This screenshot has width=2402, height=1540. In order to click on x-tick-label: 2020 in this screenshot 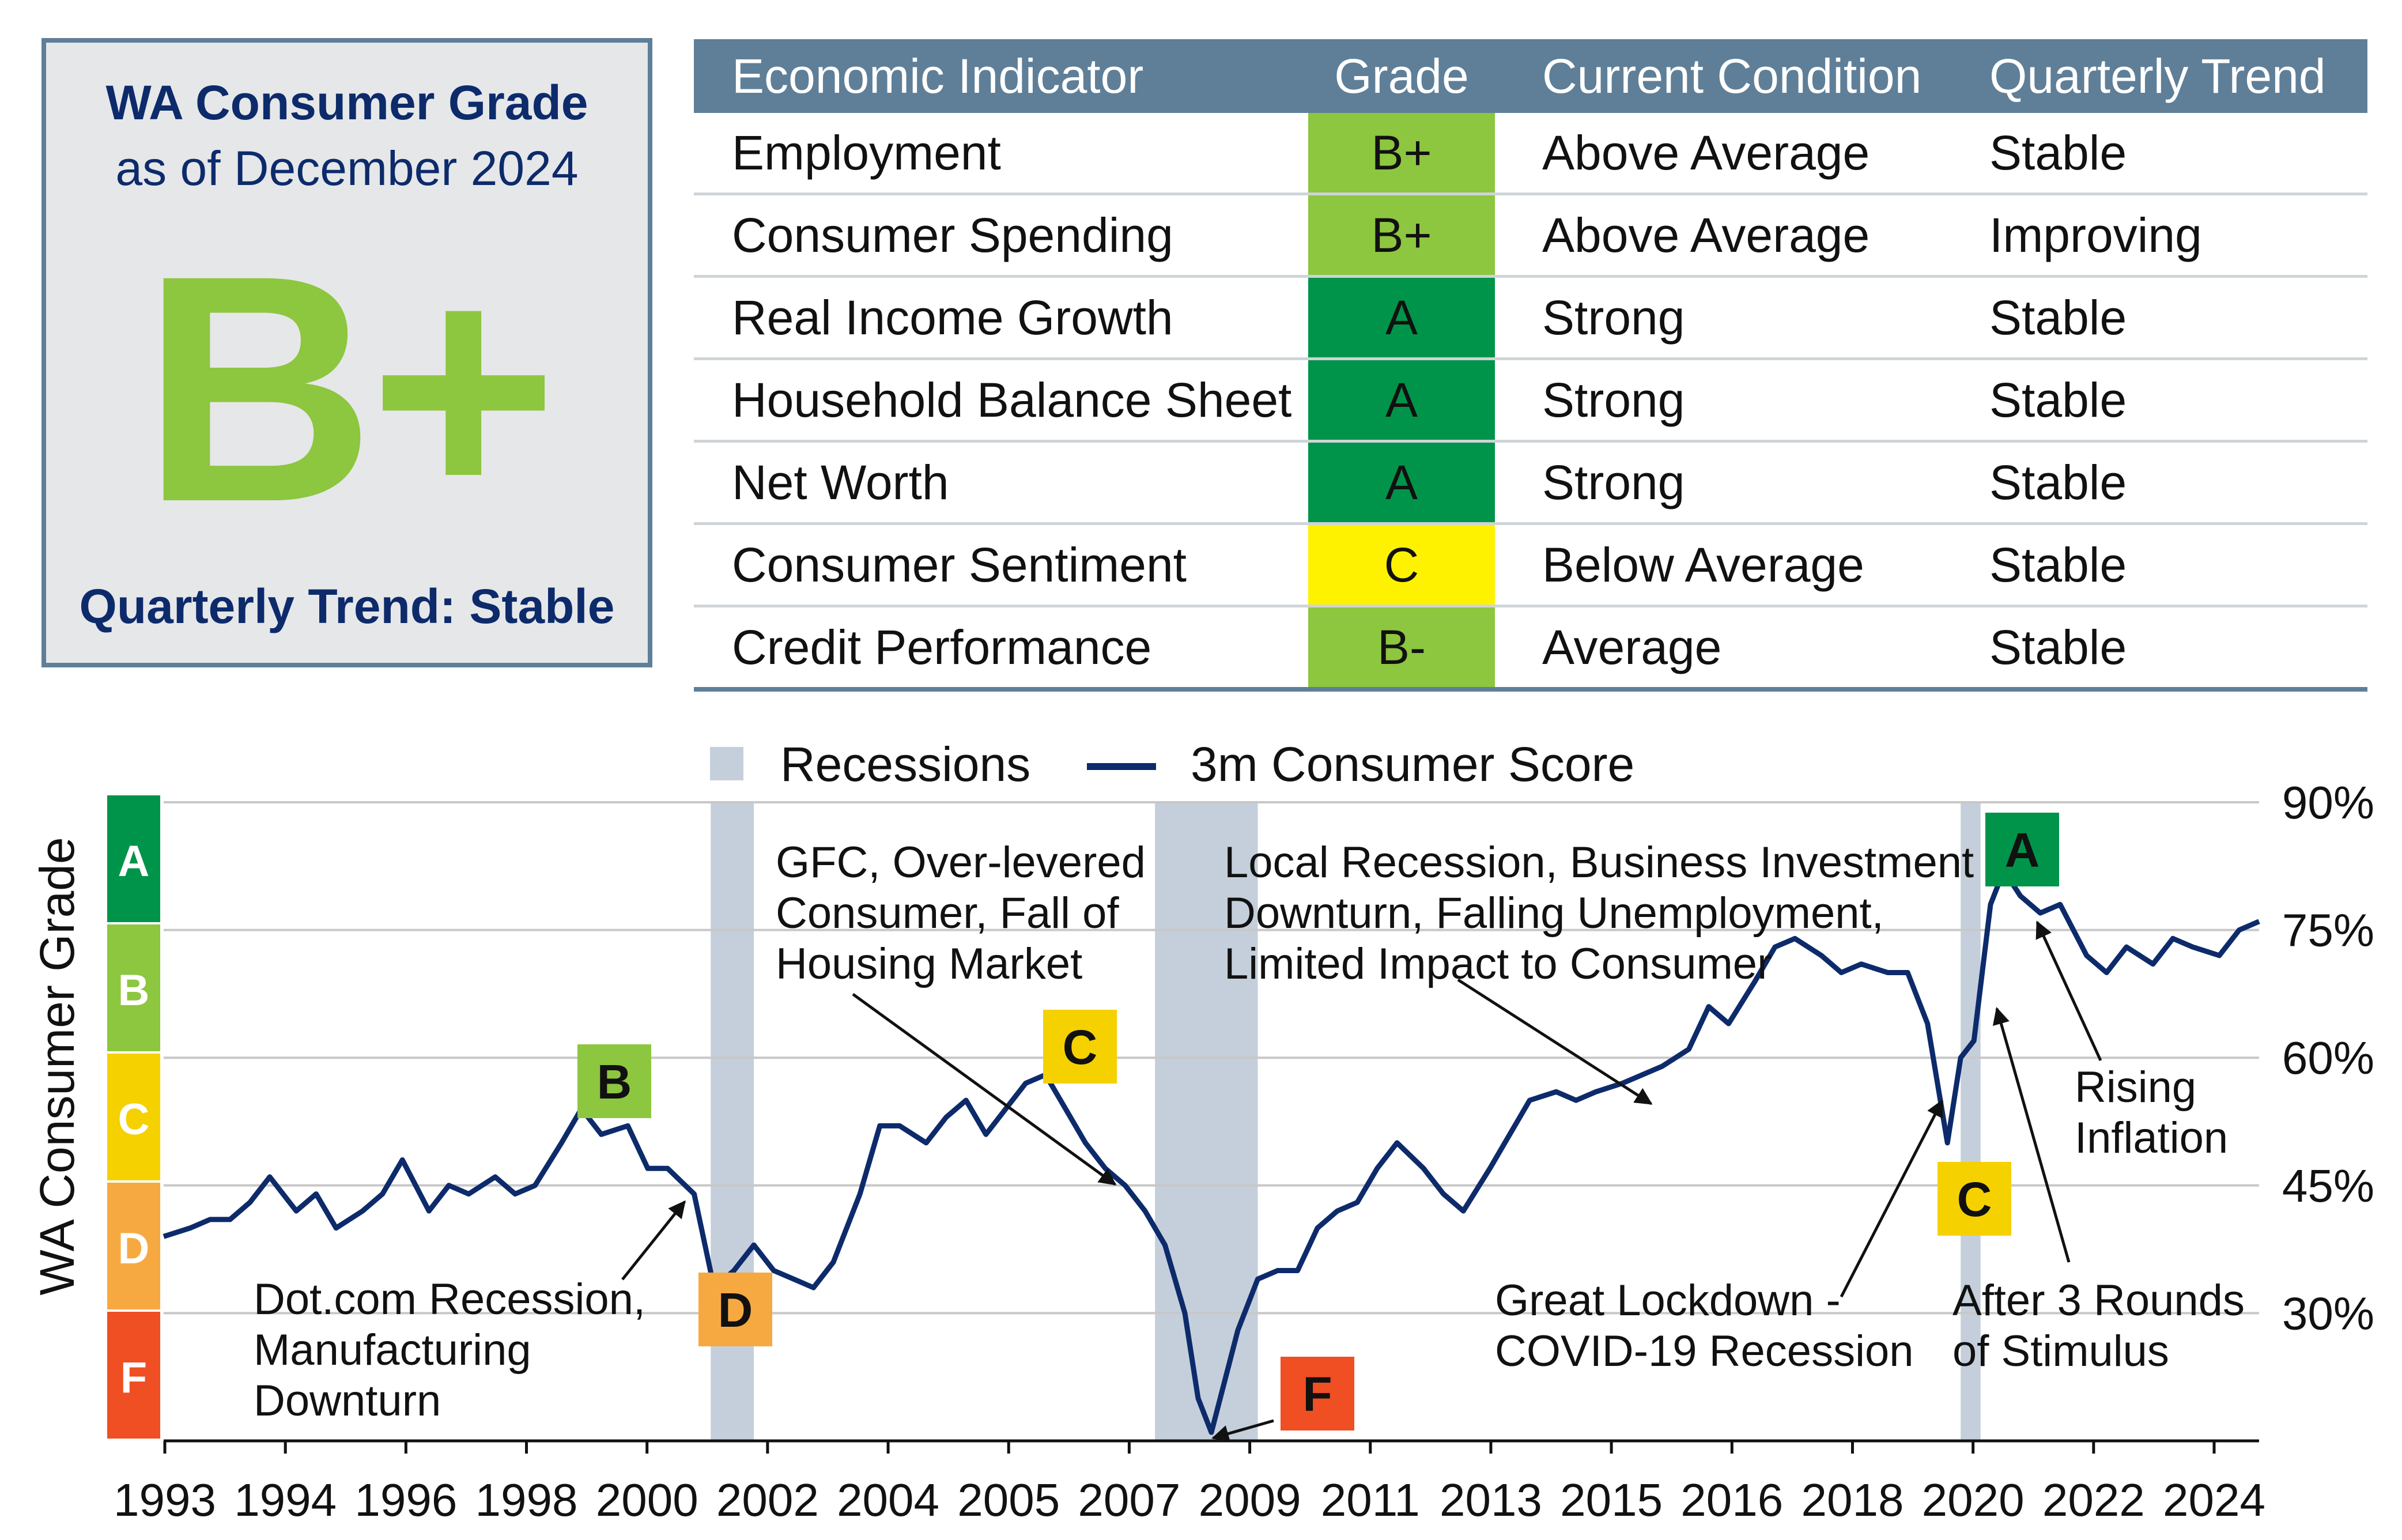, I will do `click(1973, 1500)`.